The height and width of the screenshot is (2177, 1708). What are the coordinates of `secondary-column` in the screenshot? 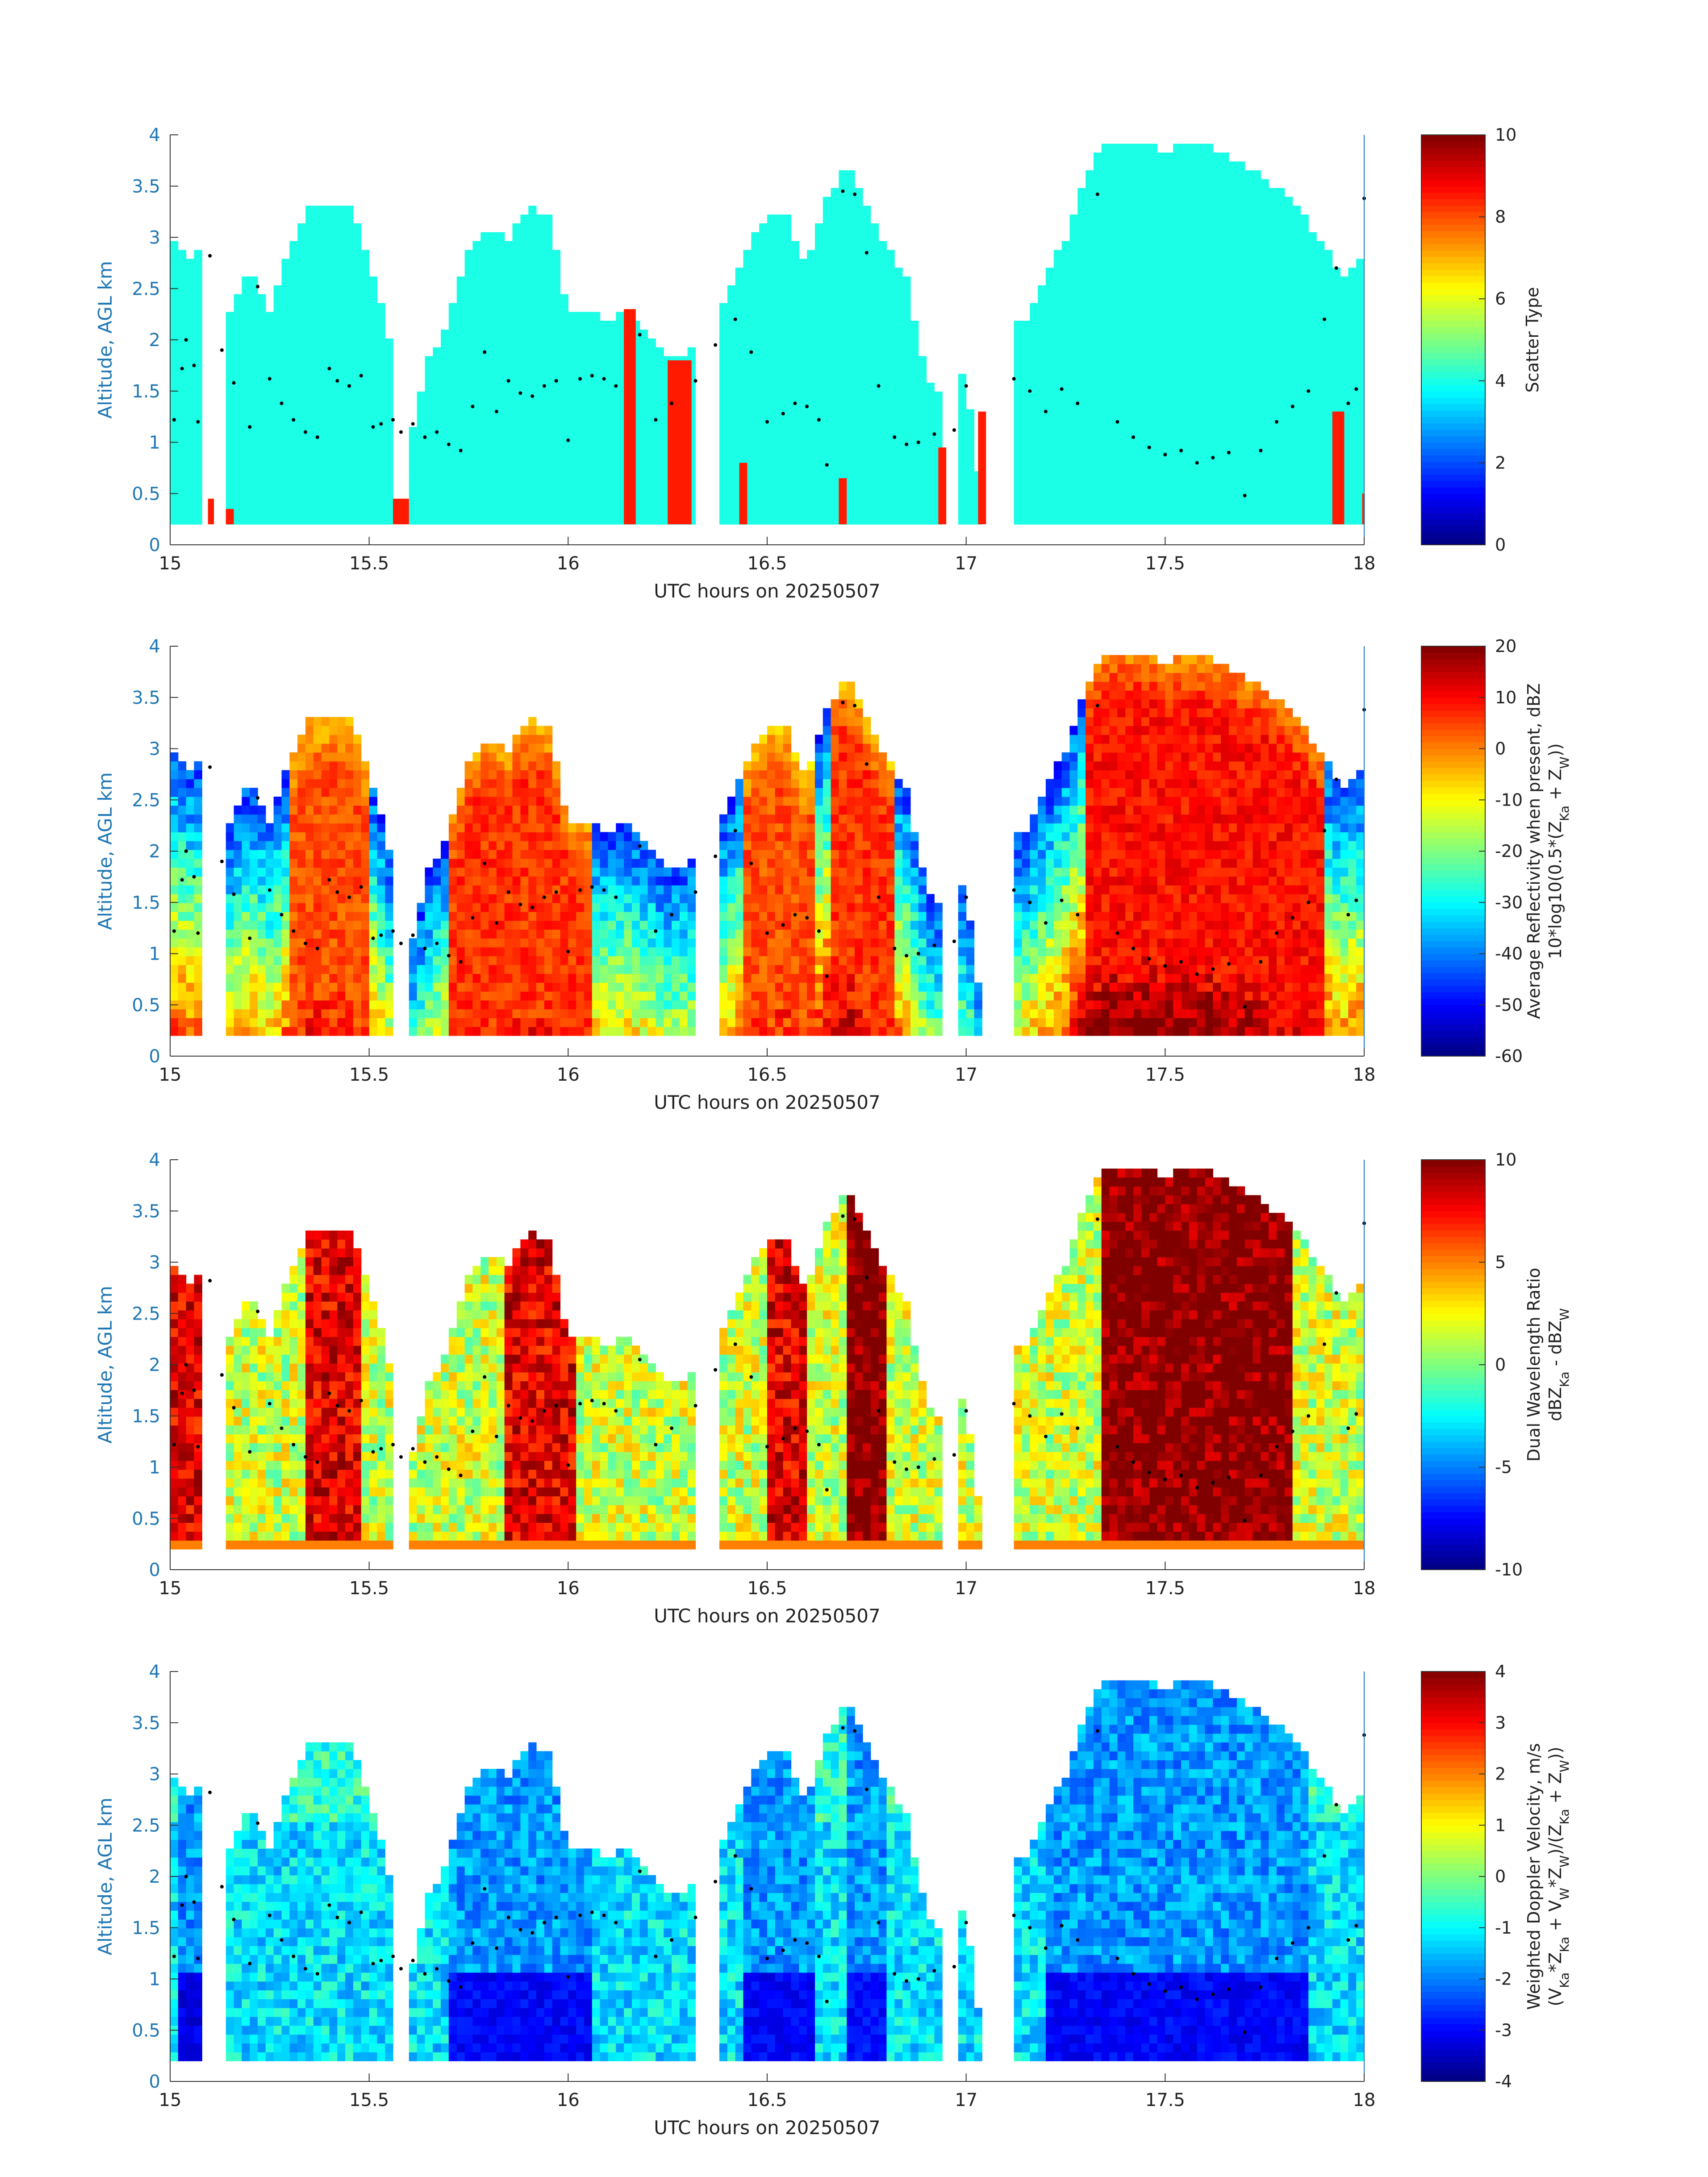 It's located at (1363, 509).